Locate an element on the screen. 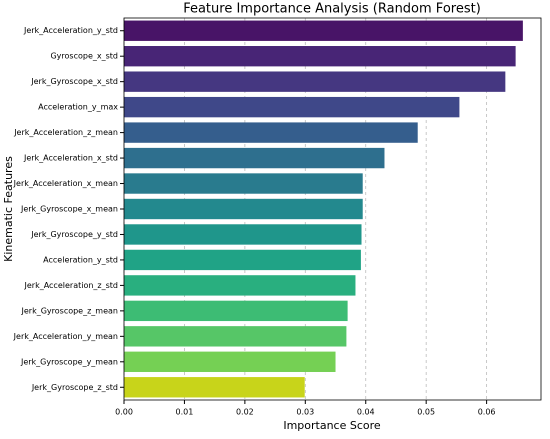  y-tick-label: Jerk_Acceleration_y_mean is located at coordinates (65, 336).